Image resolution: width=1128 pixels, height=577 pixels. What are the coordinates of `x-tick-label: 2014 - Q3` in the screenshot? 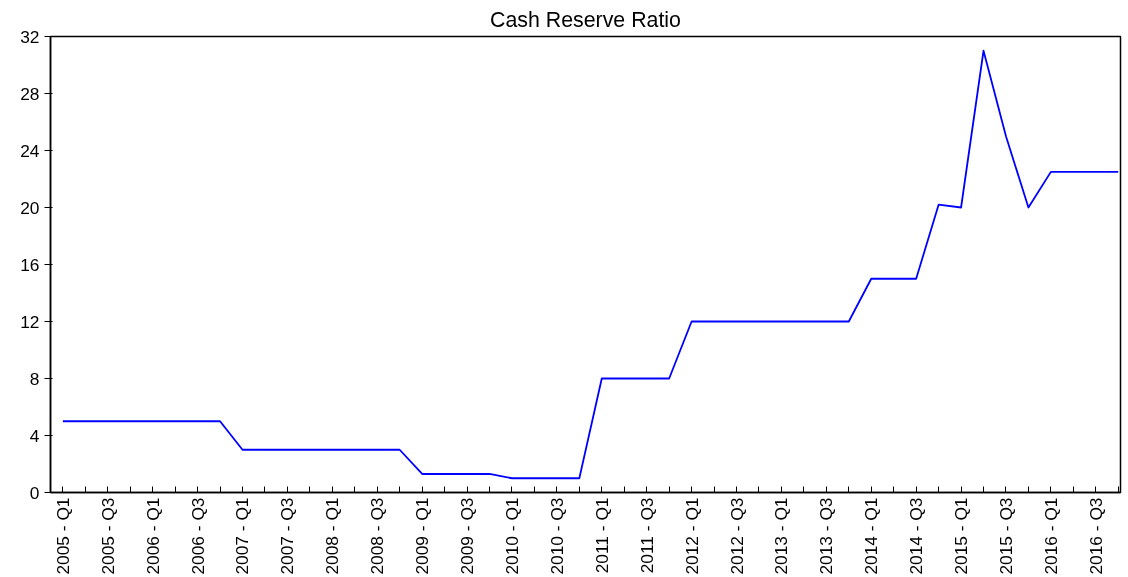 It's located at (916, 536).